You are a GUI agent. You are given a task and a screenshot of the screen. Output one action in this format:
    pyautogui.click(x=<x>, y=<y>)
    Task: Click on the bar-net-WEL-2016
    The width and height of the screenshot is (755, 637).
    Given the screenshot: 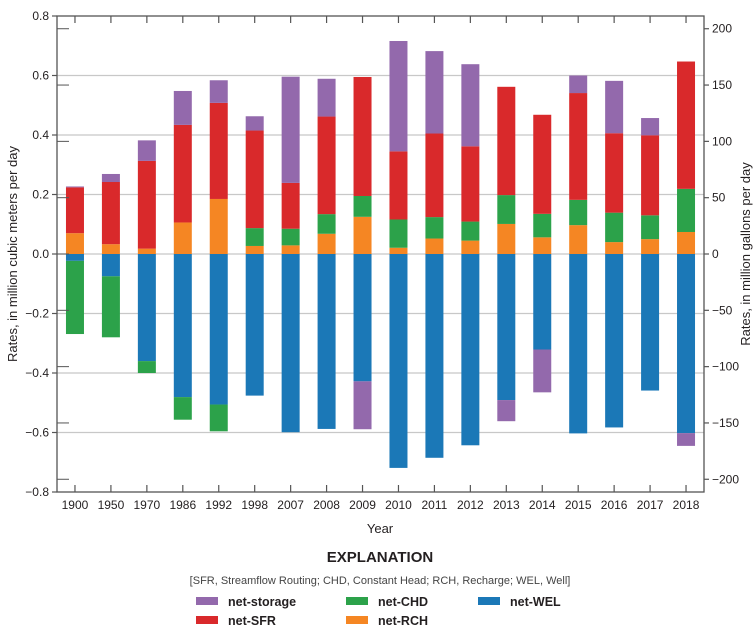 What is the action you would take?
    pyautogui.click(x=614, y=341)
    